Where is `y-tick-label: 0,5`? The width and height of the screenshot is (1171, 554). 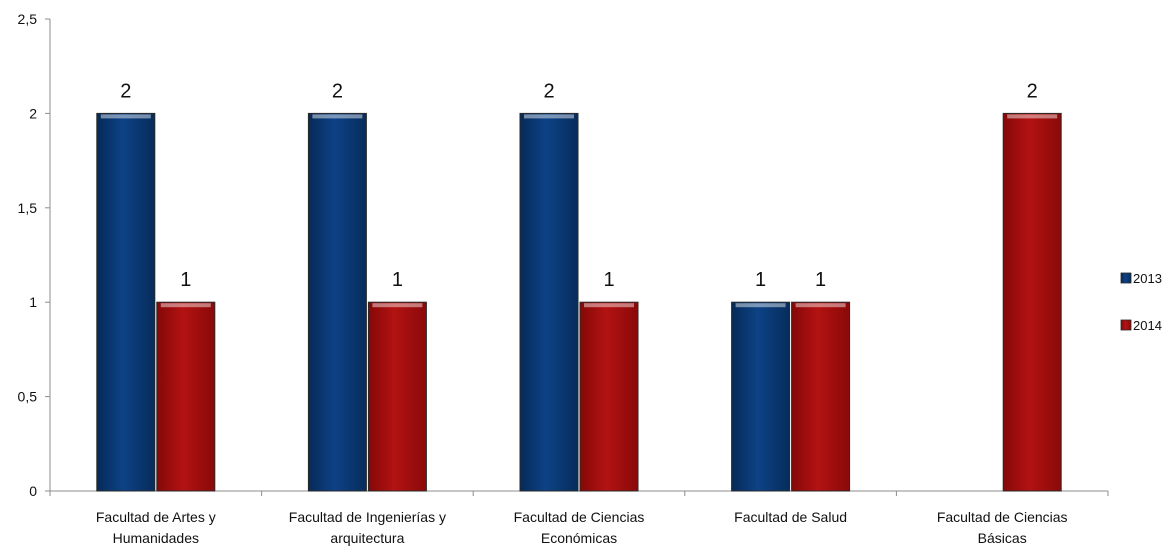 y-tick-label: 0,5 is located at coordinates (28, 397).